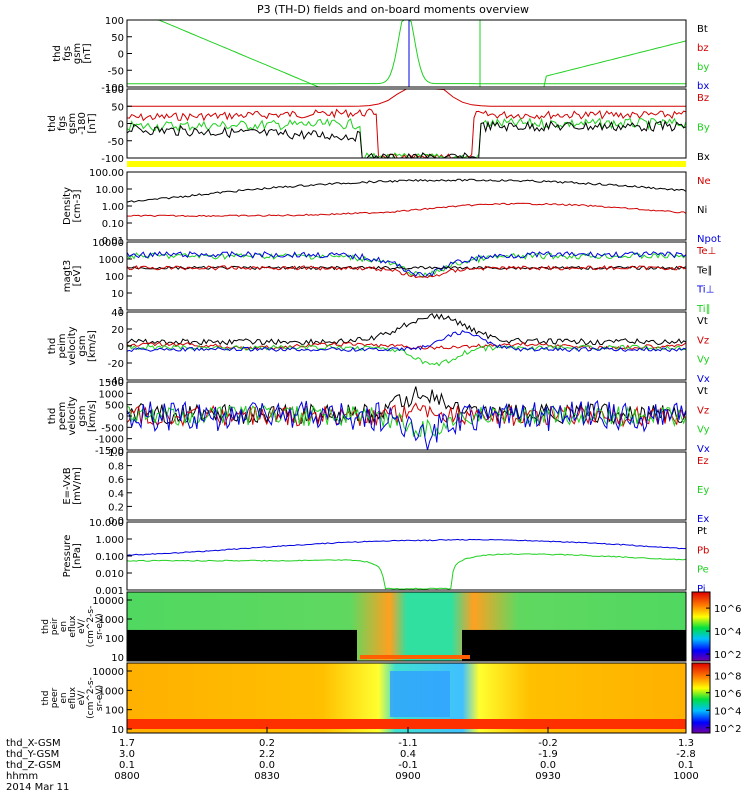  I want to click on y-tick-label: 0.10, so click(113, 224).